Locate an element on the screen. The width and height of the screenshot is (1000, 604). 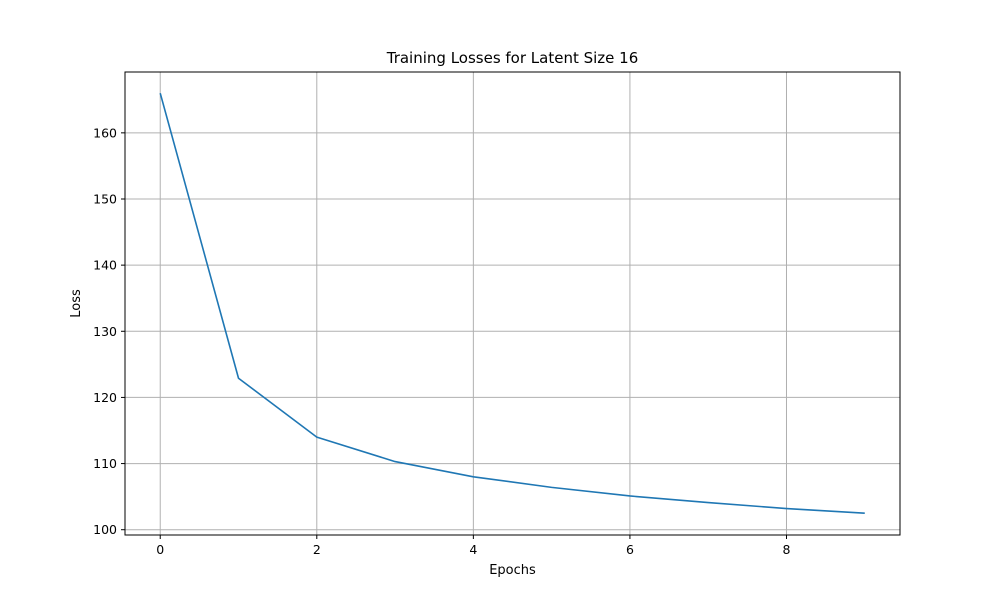
x-tick-label: 4 is located at coordinates (473, 549).